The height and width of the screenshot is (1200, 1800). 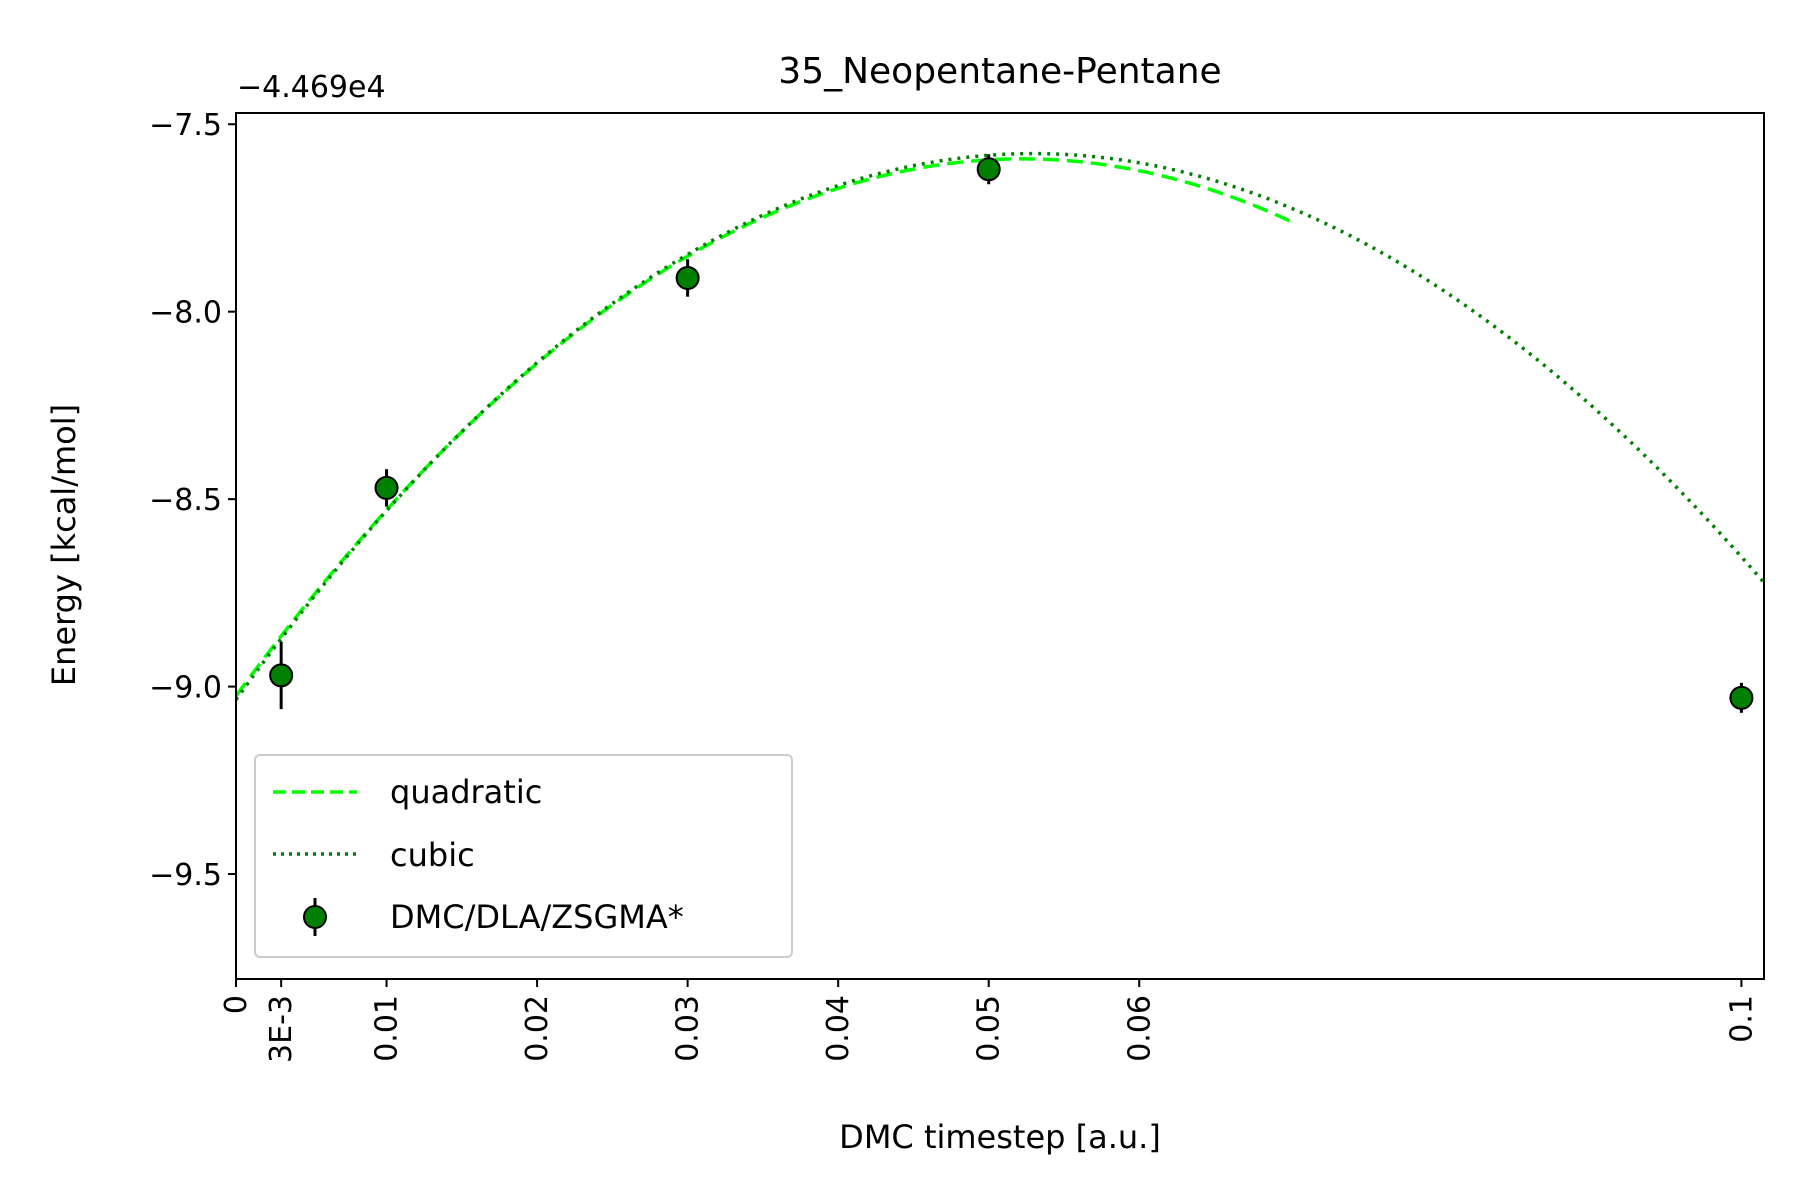 What do you see at coordinates (999, 71) in the screenshot?
I see `chart-title: 35_Neopentane-Pentane` at bounding box center [999, 71].